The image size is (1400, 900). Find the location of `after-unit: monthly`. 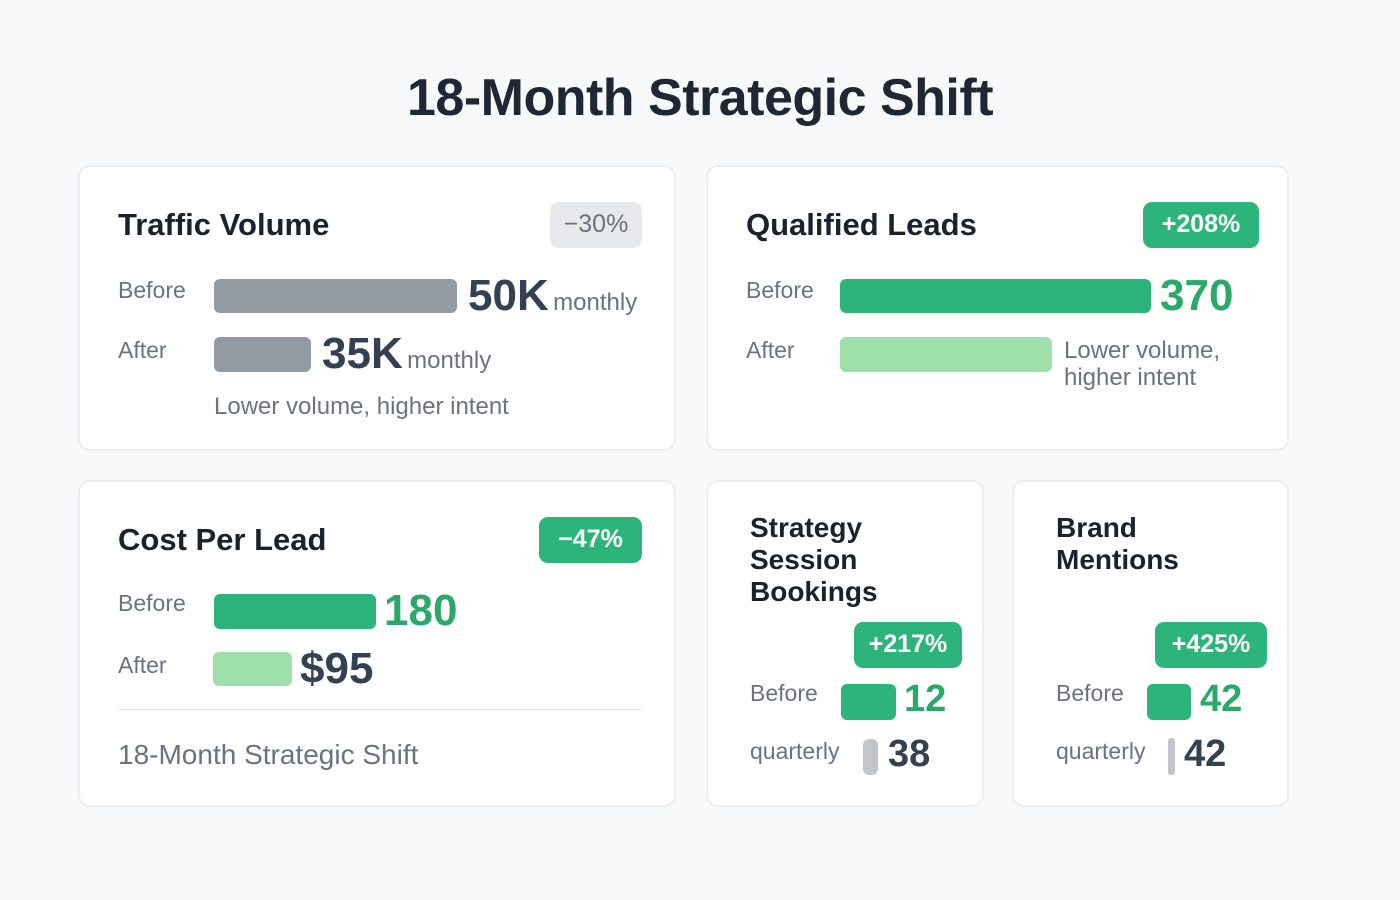

after-unit: monthly is located at coordinates (449, 360).